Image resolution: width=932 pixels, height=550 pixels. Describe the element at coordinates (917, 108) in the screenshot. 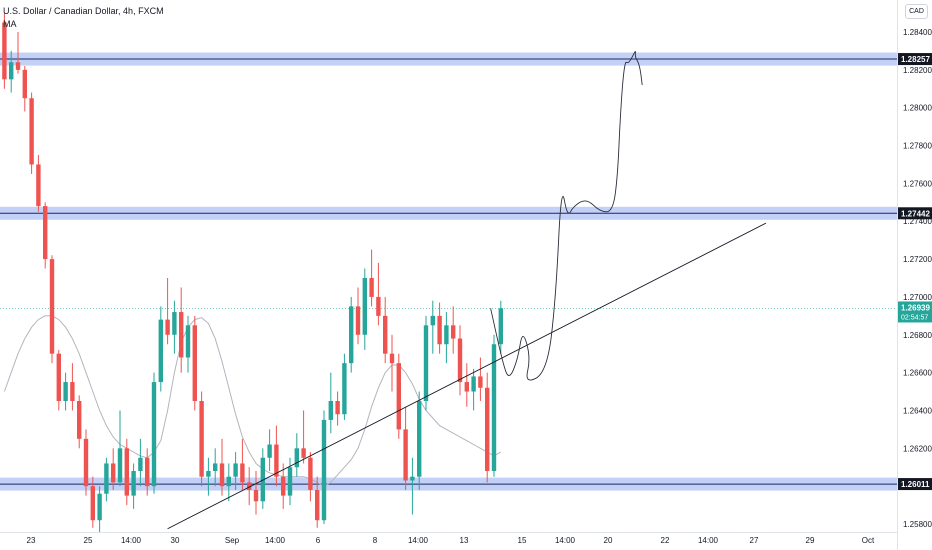

I see `y-tick-label: 1.28000` at that location.